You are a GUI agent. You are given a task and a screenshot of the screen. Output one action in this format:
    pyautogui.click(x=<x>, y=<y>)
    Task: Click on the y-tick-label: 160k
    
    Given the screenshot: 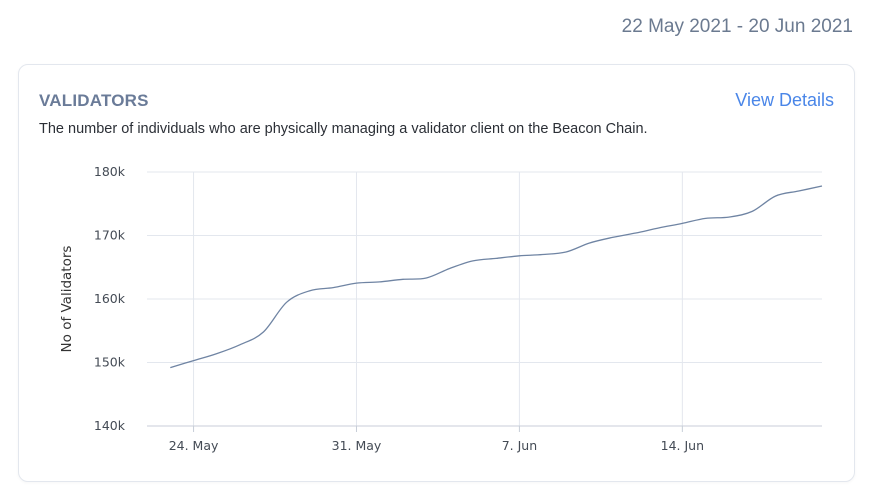 What is the action you would take?
    pyautogui.click(x=110, y=298)
    